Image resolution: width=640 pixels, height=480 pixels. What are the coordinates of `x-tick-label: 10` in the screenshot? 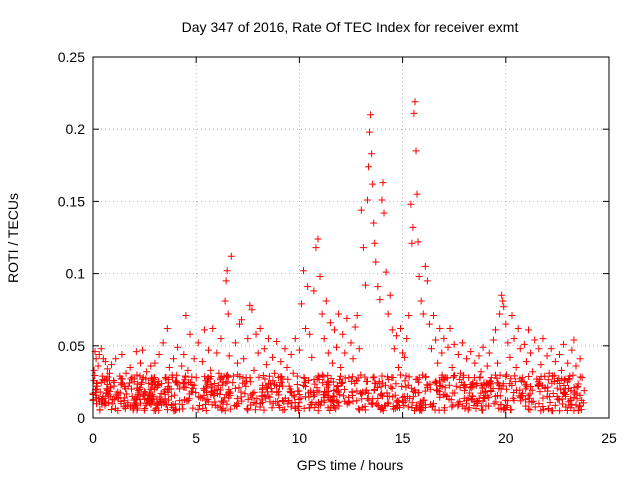 It's located at (300, 438).